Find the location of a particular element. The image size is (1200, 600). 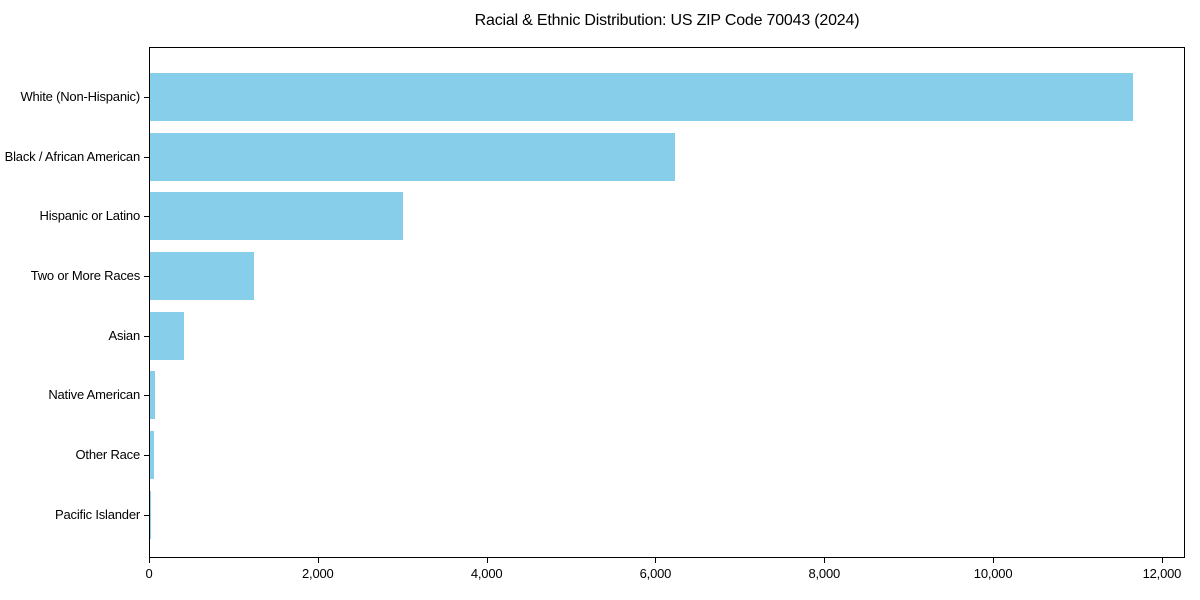

y-tick-label: Pacific Islander is located at coordinates (97, 514).